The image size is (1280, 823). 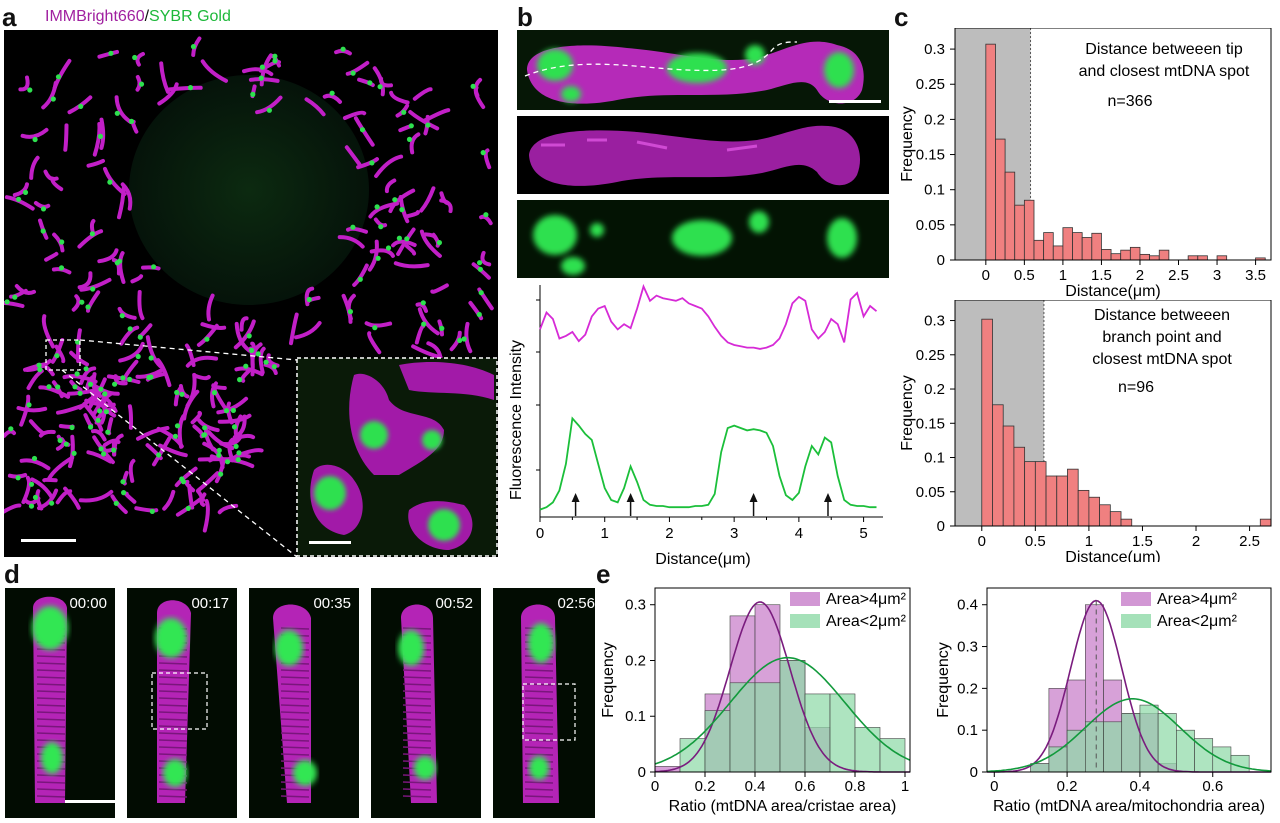 I want to click on x-tick-label: 0.2, so click(x=705, y=786).